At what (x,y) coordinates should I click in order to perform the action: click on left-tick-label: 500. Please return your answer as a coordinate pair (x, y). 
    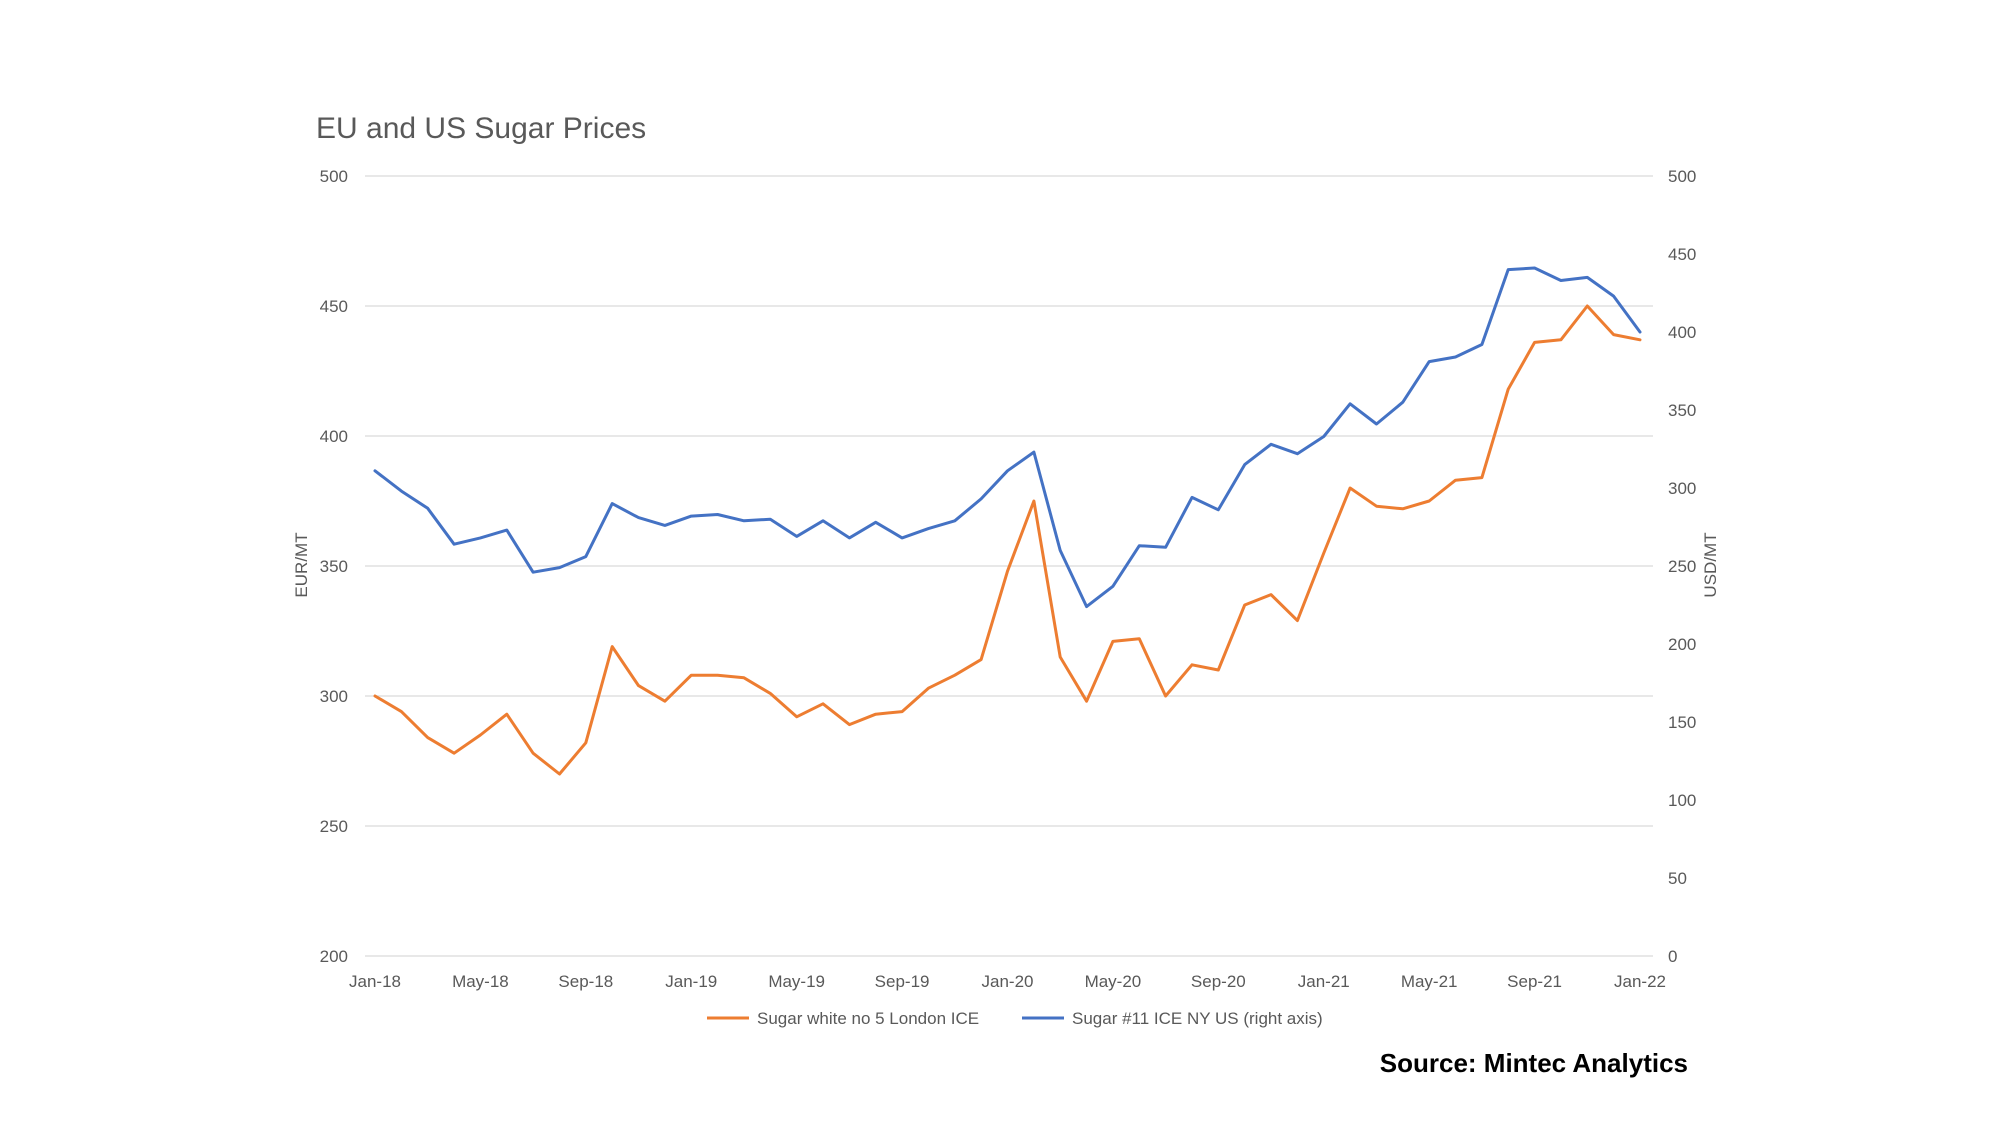
    Looking at the image, I should click on (334, 176).